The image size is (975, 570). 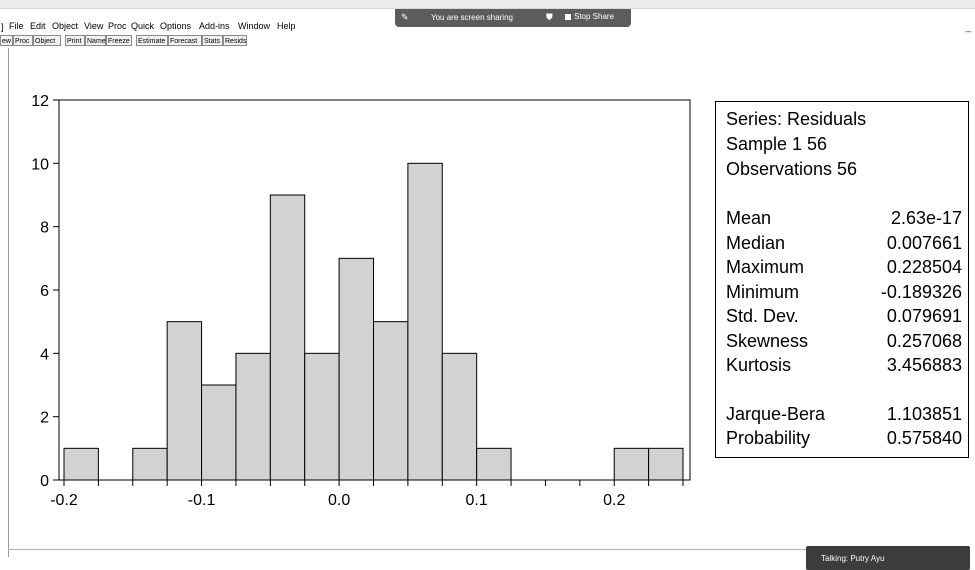 I want to click on stat-label: Jarque-Bera, so click(x=776, y=414).